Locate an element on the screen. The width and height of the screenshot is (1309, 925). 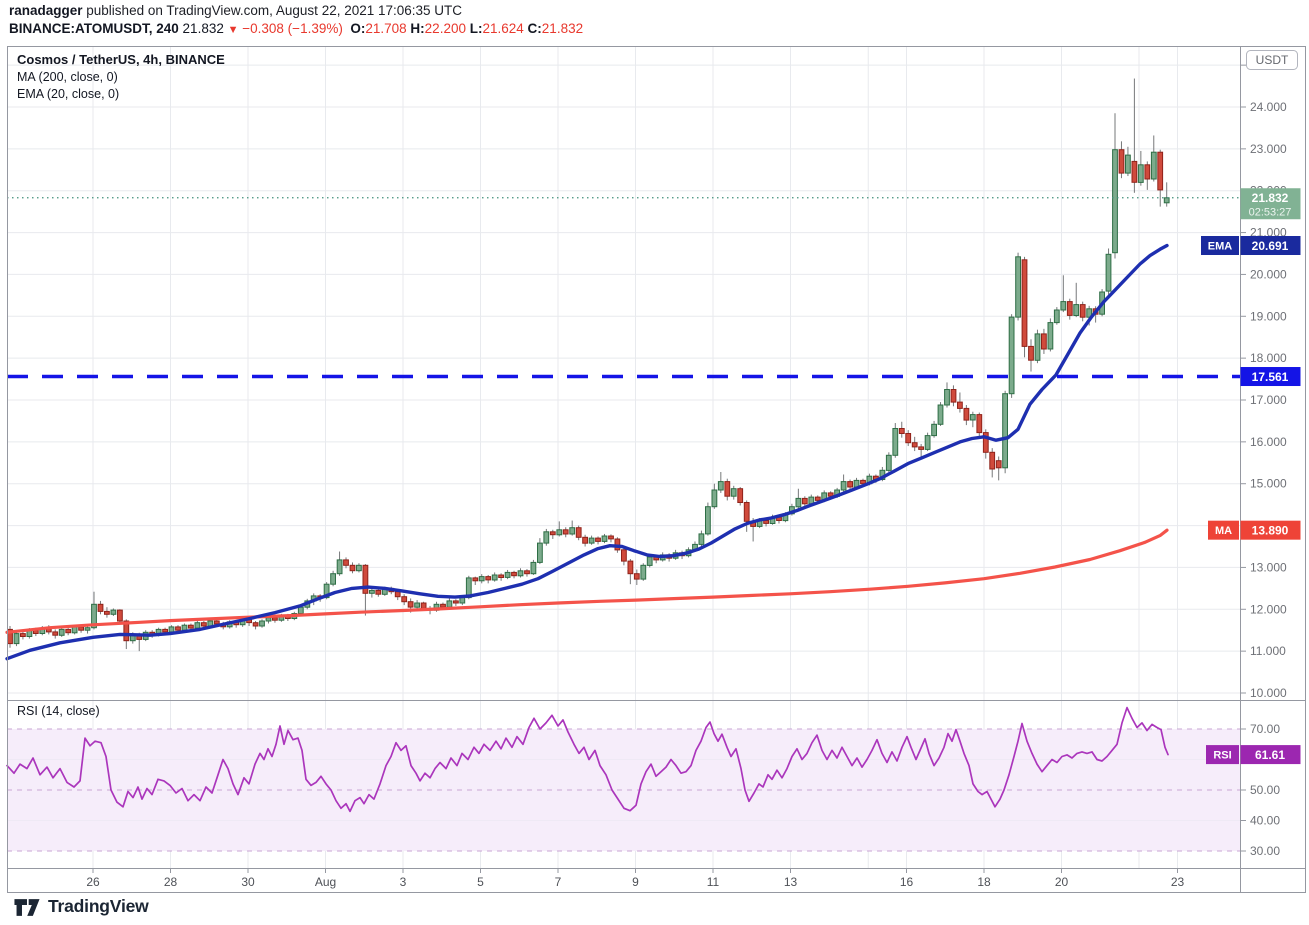
time-tick-label: 5 is located at coordinates (480, 882).